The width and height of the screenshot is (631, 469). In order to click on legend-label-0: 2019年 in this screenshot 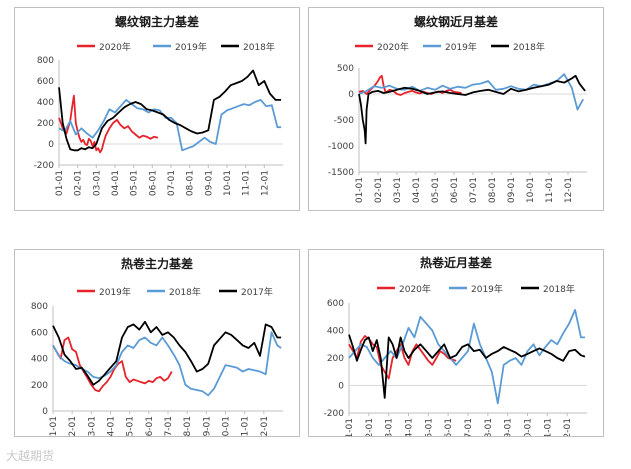, I will do `click(115, 292)`.